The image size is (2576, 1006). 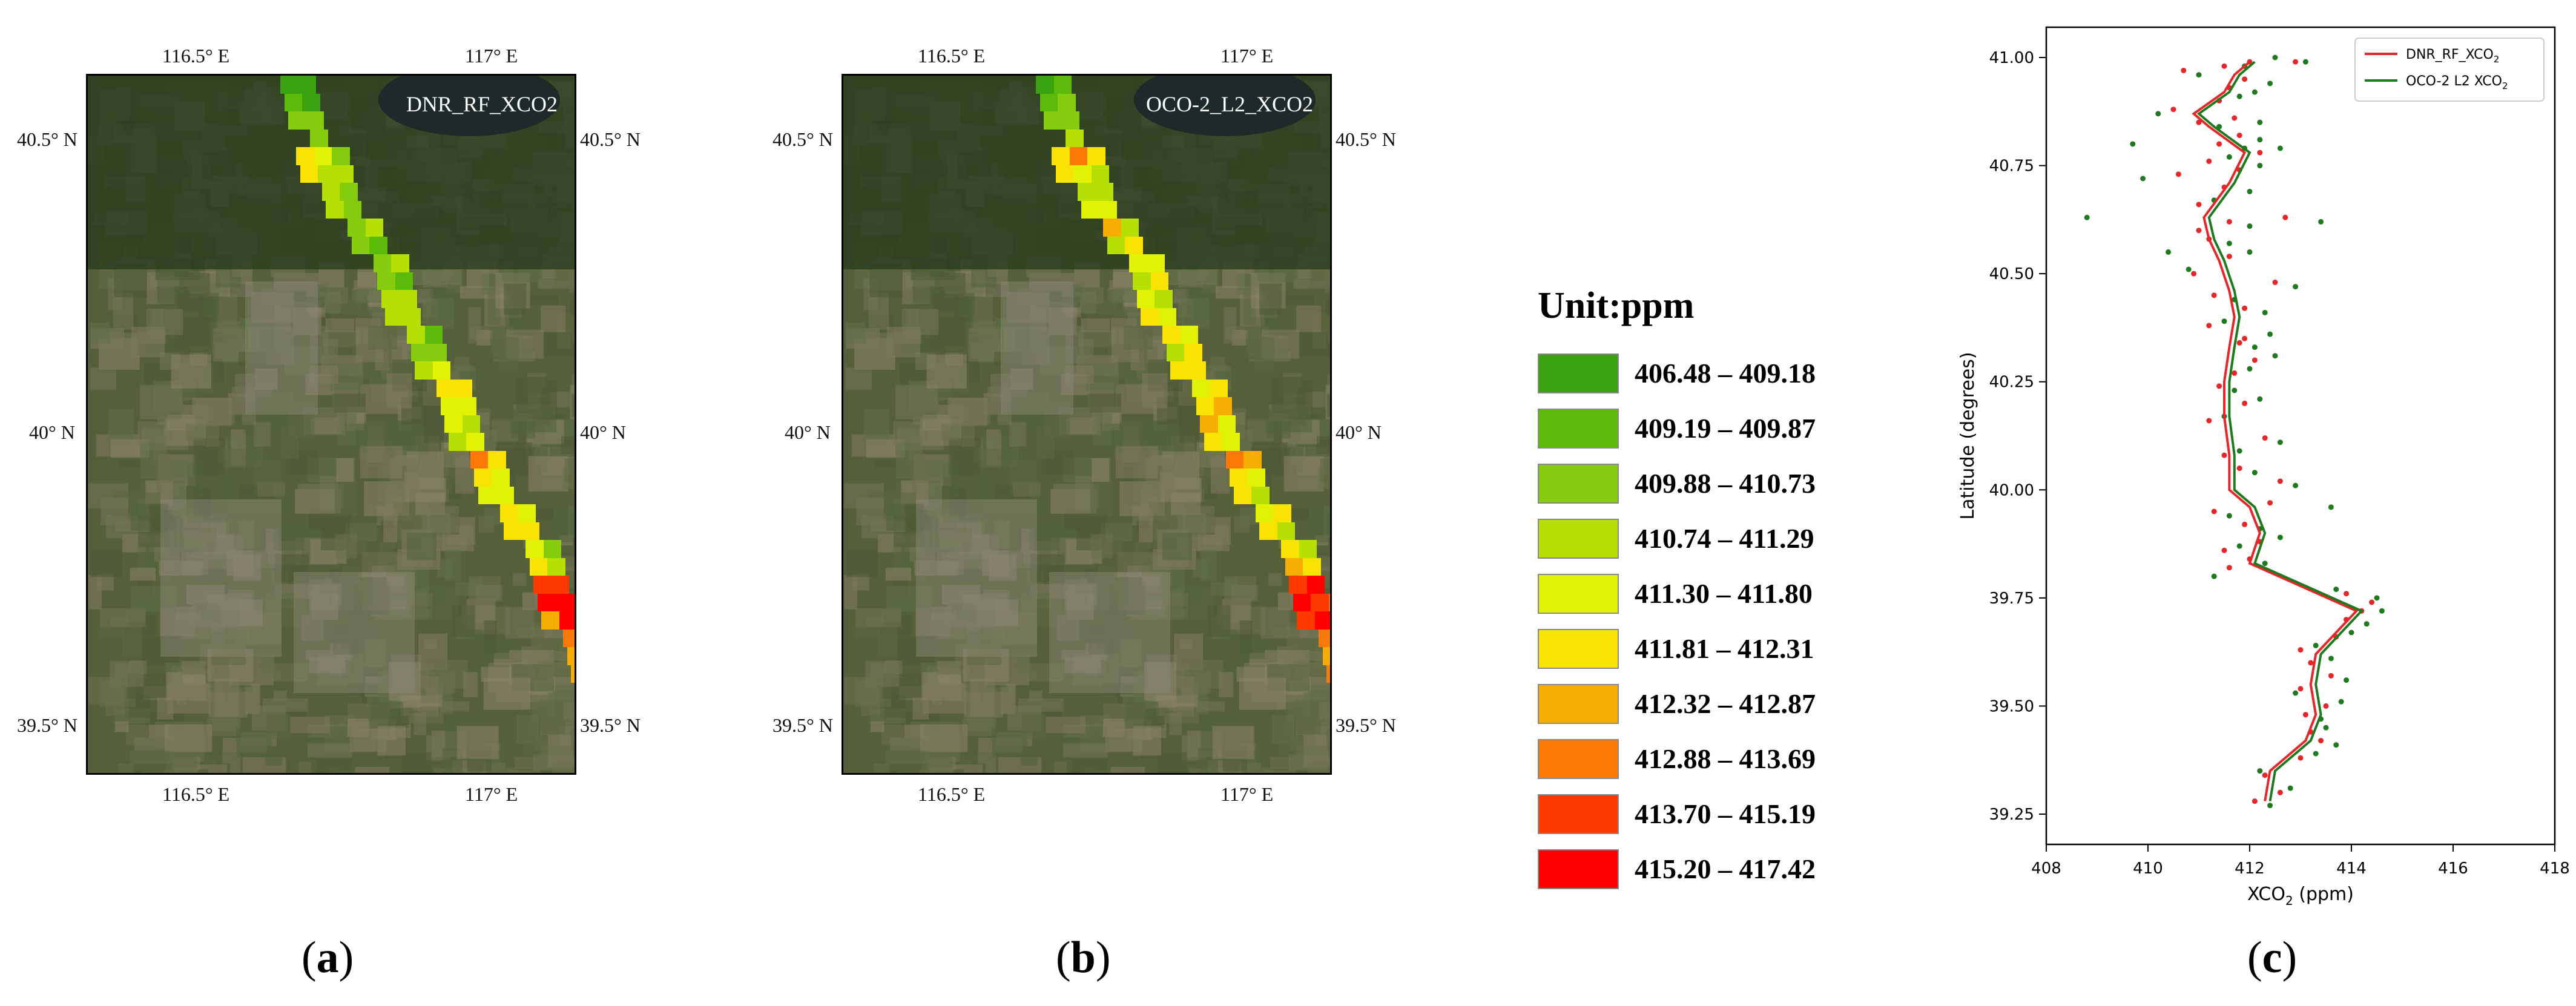 I want to click on satellite-image-b, so click(x=1086, y=425).